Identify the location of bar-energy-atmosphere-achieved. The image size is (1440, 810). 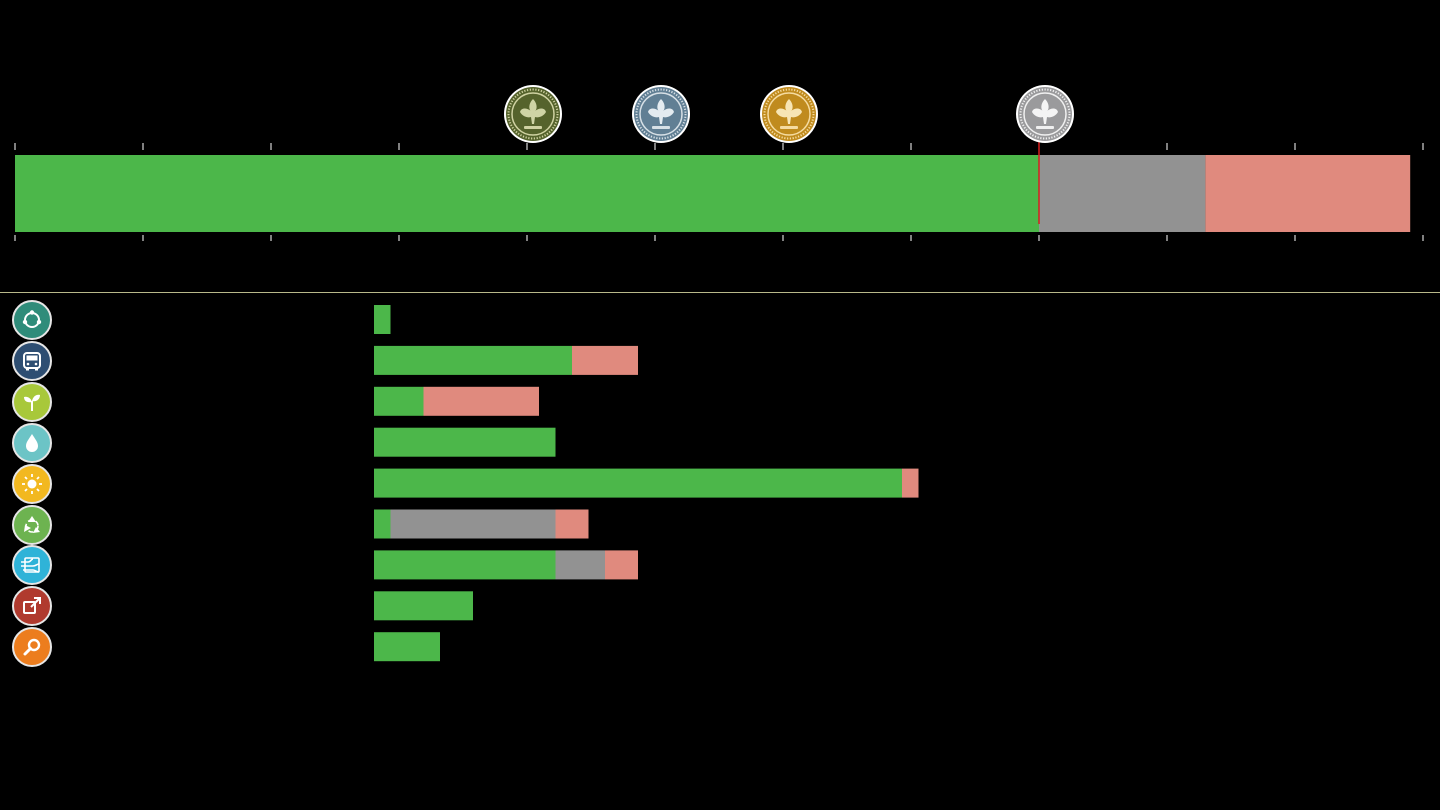
(638, 483).